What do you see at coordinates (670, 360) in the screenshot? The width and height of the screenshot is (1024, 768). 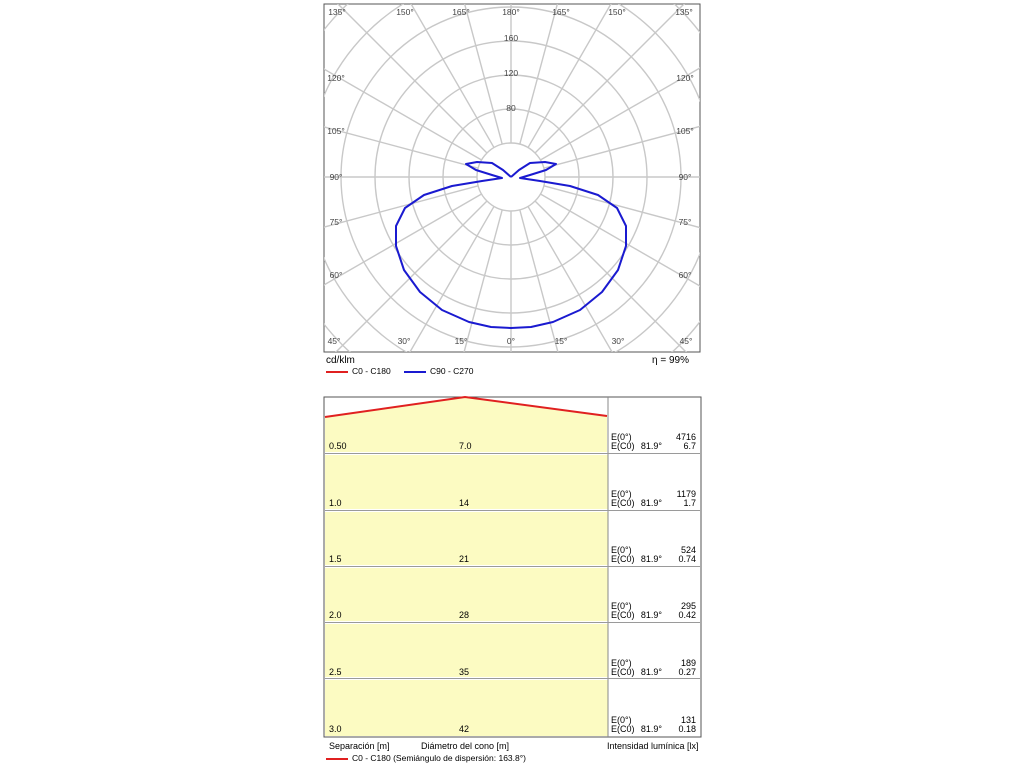 I see `efficiency-label: η = 99%` at bounding box center [670, 360].